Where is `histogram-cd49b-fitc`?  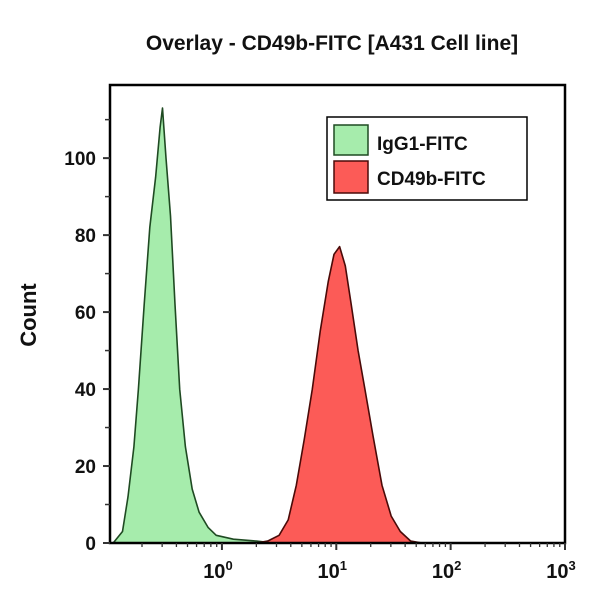 histogram-cd49b-fitc is located at coordinates (339, 394).